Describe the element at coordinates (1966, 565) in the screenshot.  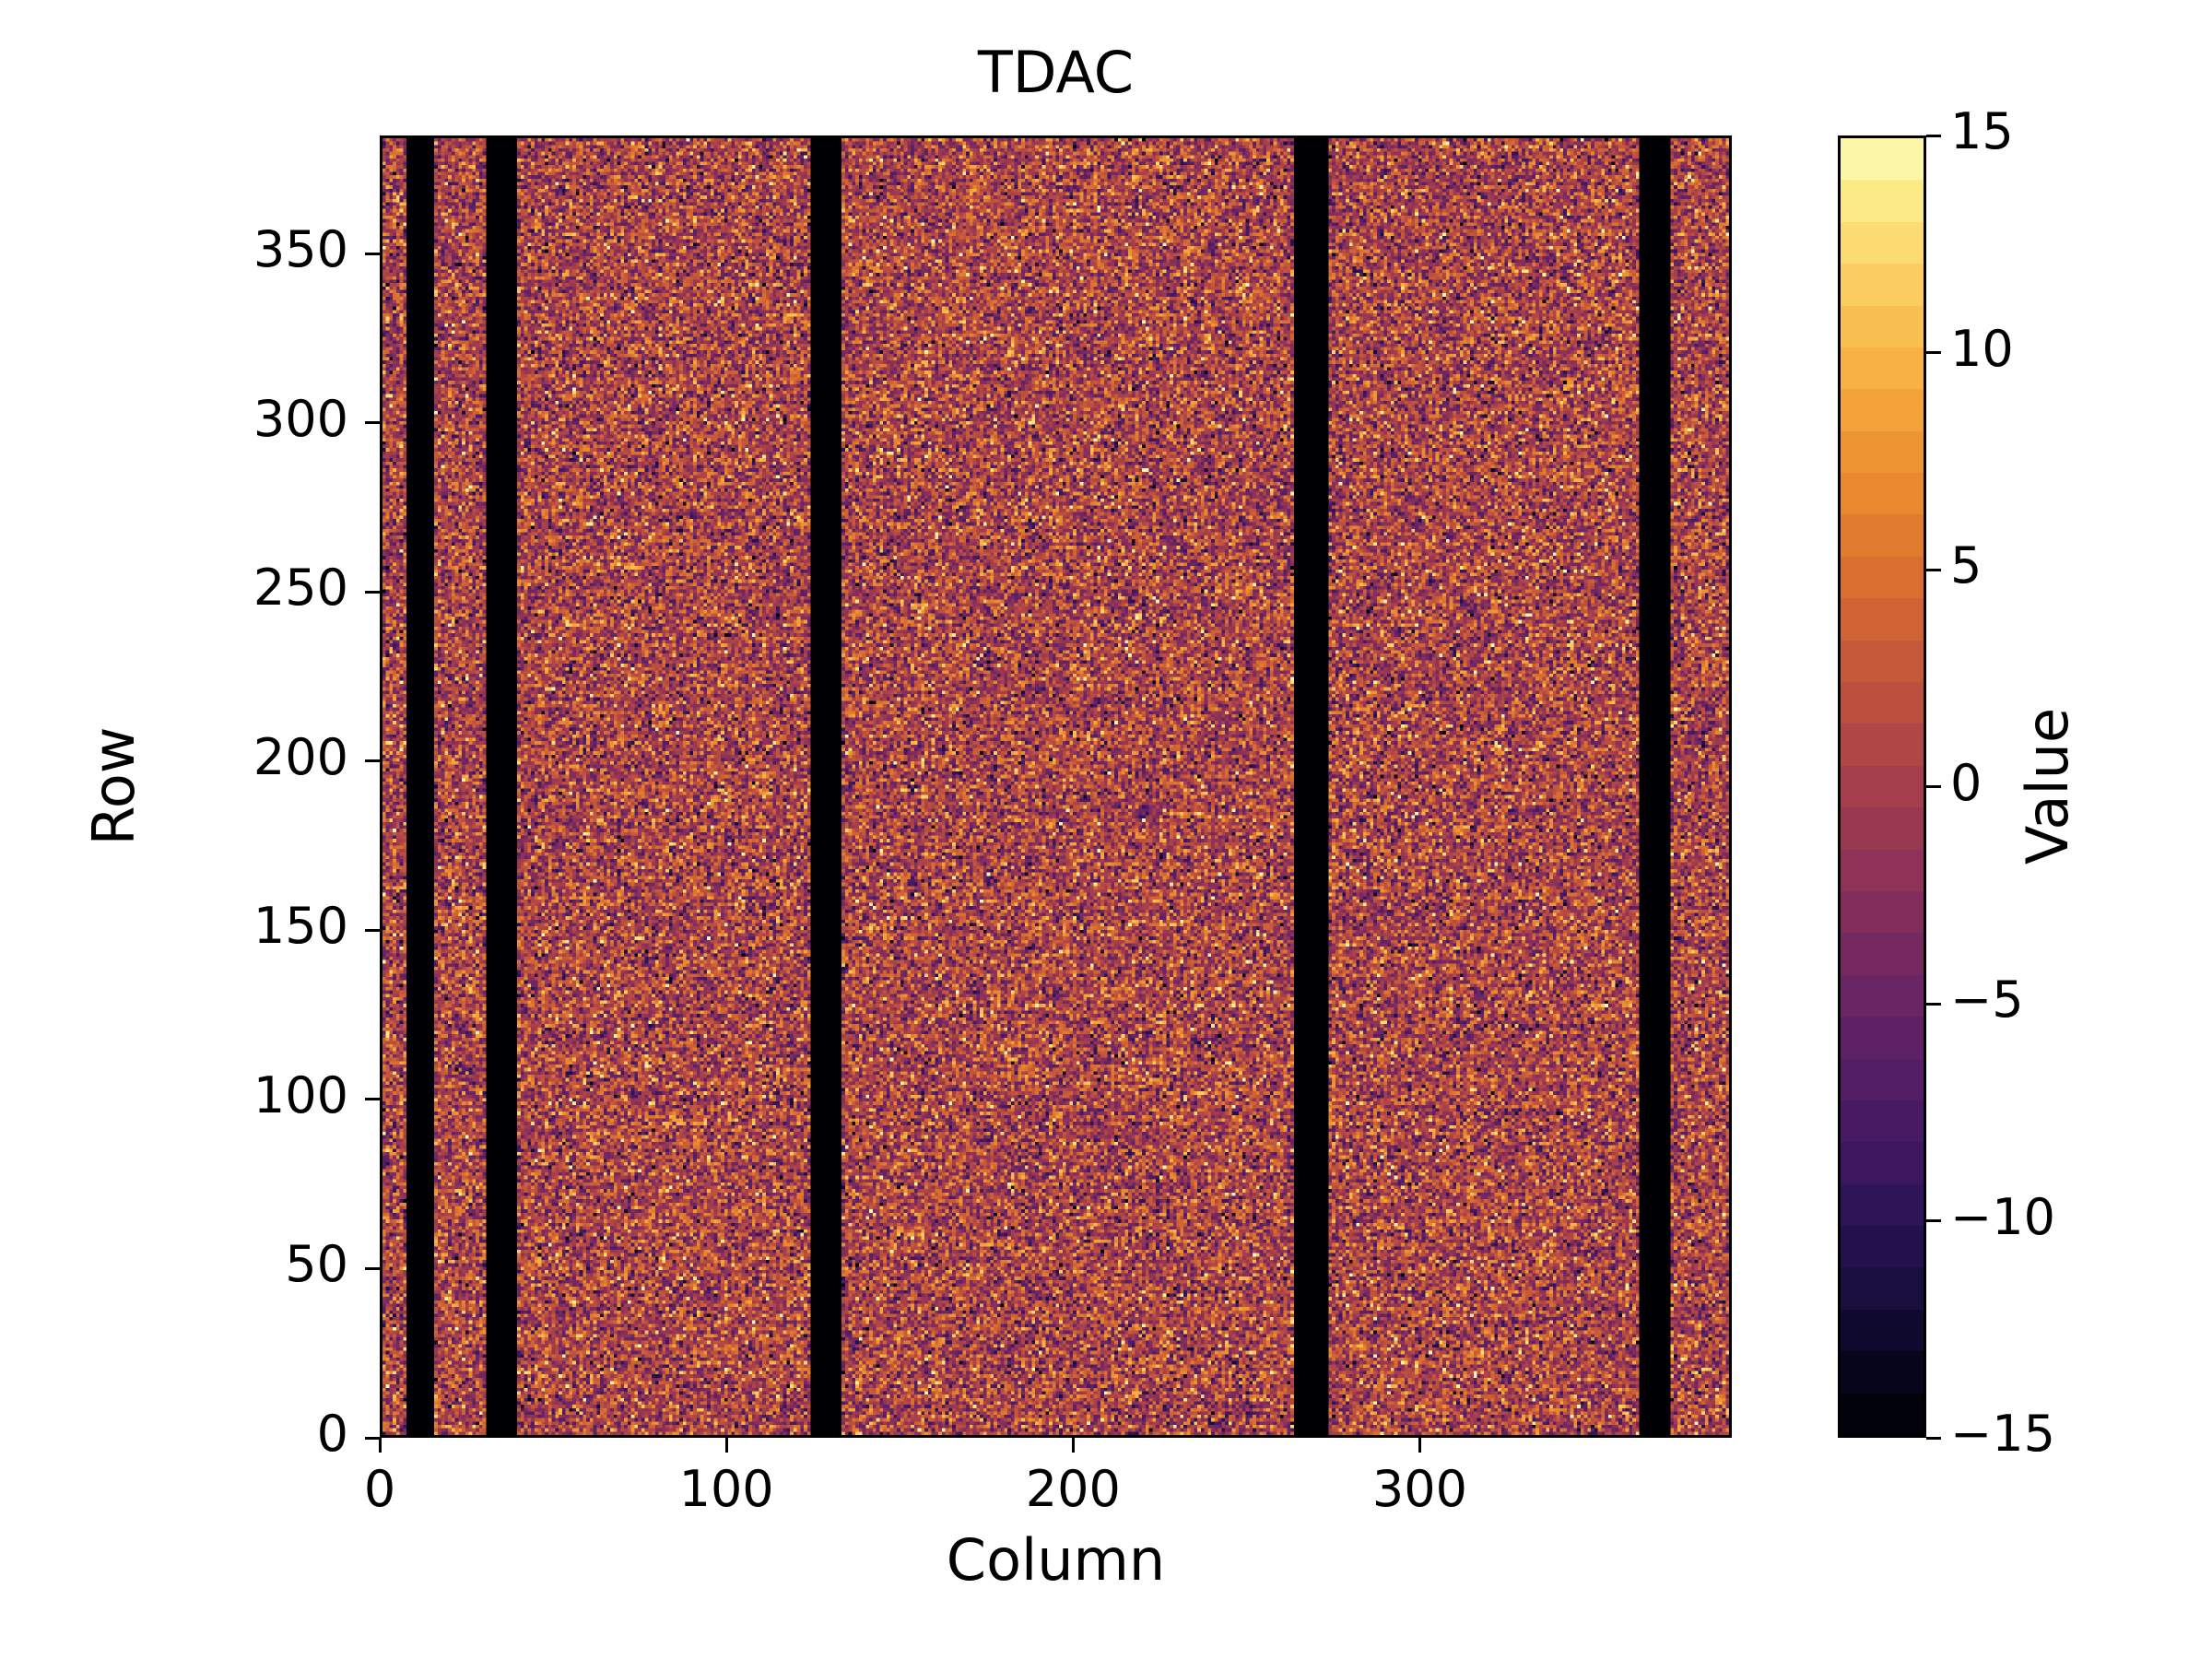
I see `colorbar-tick-label: 5` at that location.